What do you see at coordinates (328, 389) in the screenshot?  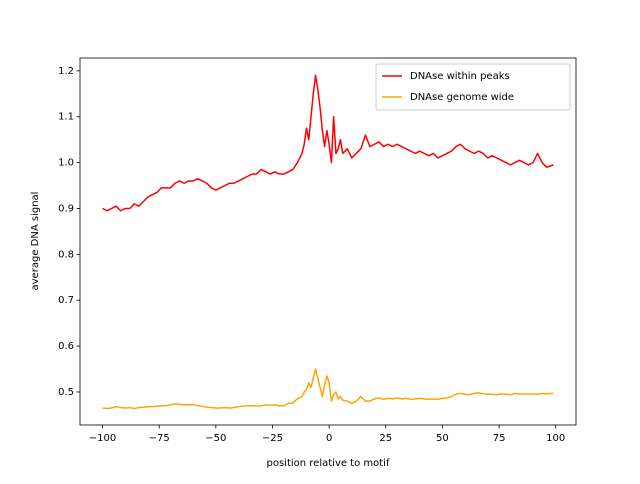 I see `data-line` at bounding box center [328, 389].